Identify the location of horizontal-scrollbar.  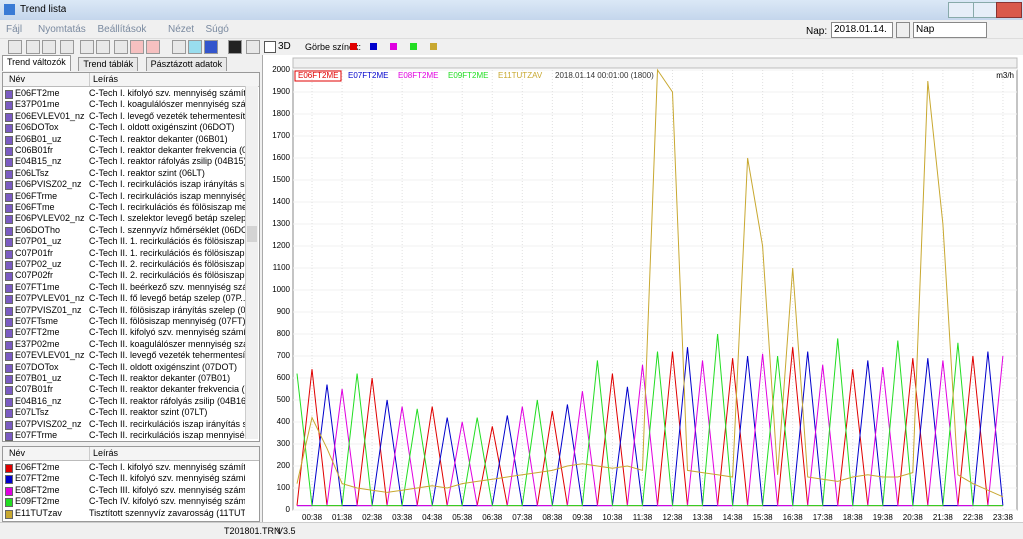
(655, 63).